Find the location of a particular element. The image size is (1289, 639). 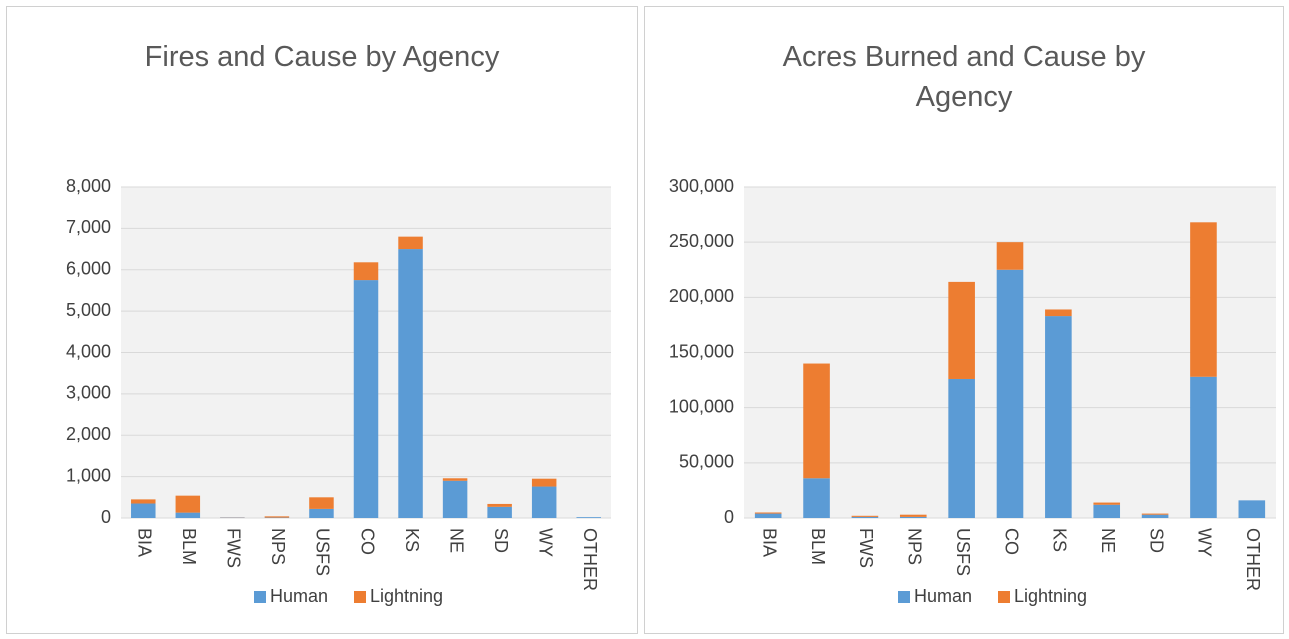

y-tick-label: 7,000 is located at coordinates (88, 227).